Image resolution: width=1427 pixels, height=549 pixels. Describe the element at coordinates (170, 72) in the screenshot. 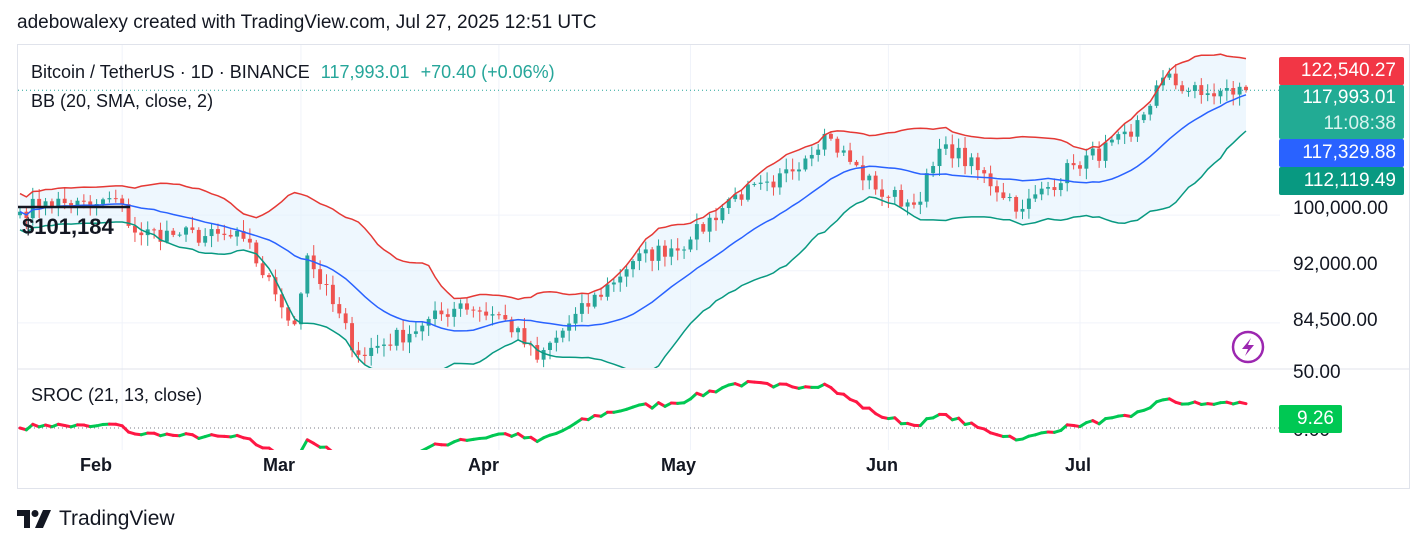

I see `symbol-label: Bitcoin / TetherUS · 1D · BINANCE` at that location.